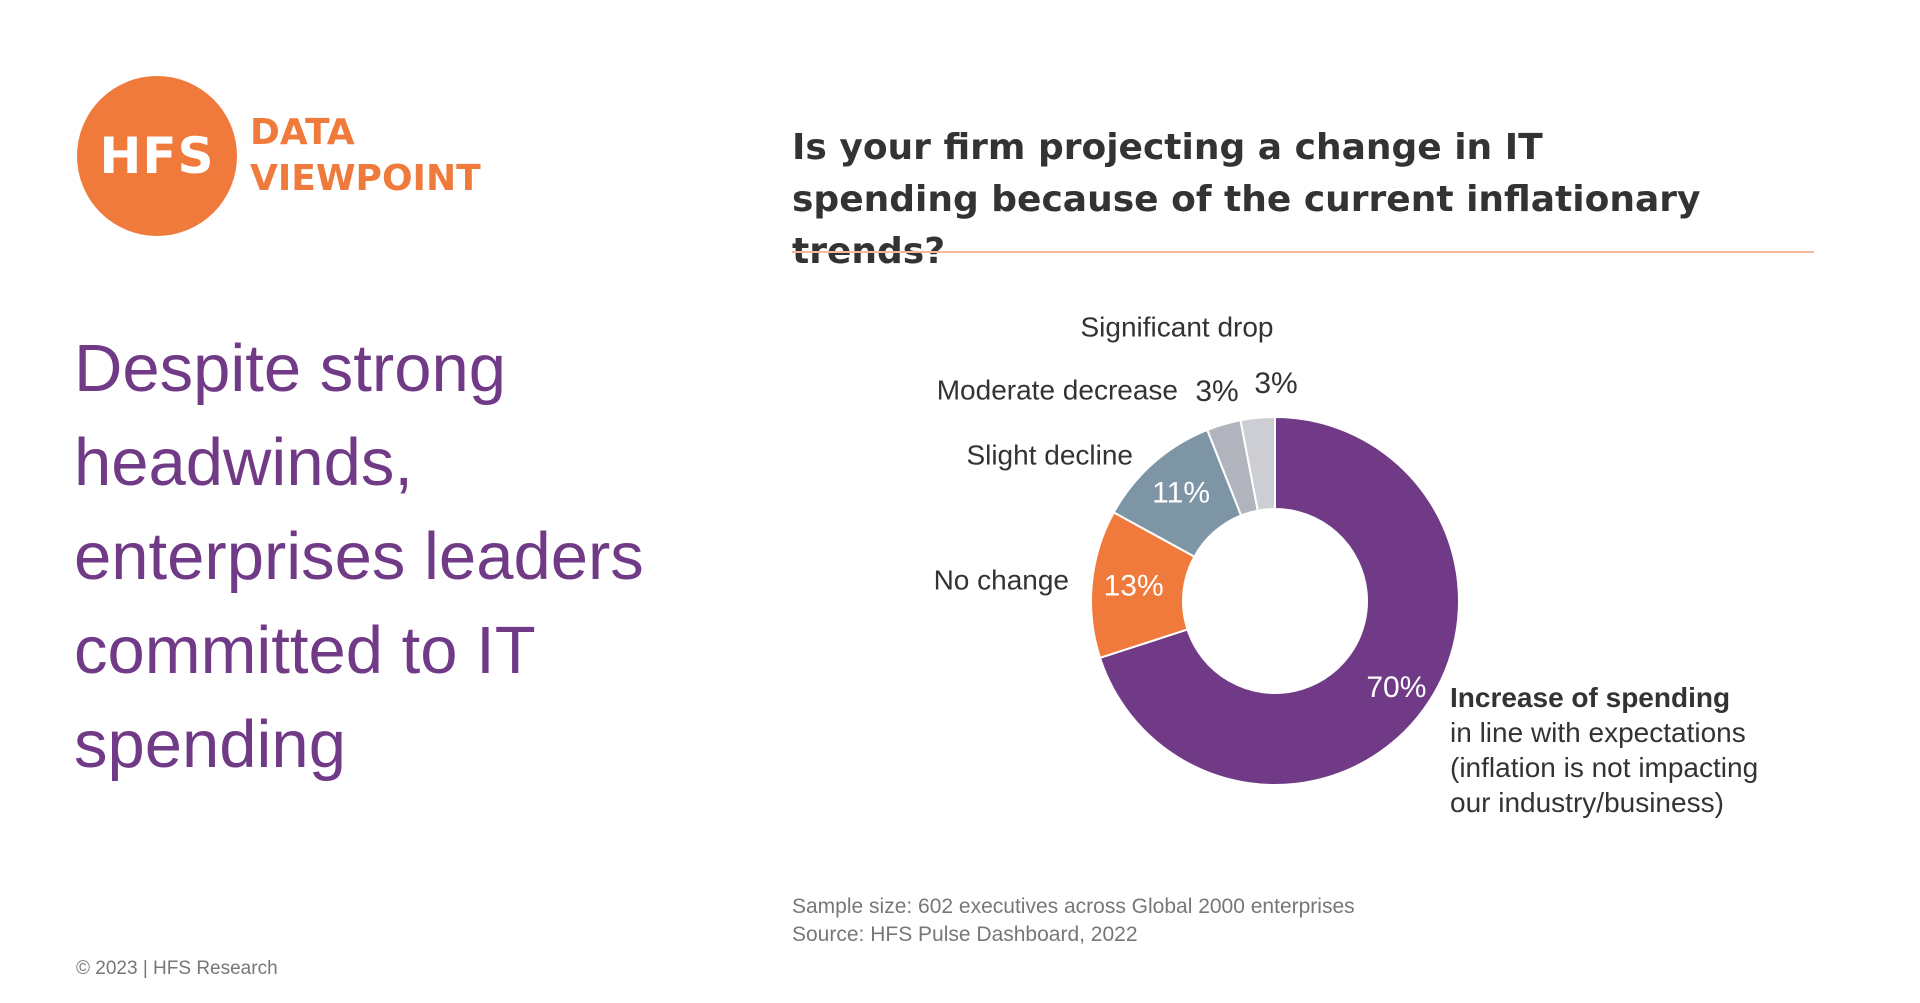 Image resolution: width=1920 pixels, height=1003 pixels. What do you see at coordinates (365, 178) in the screenshot?
I see `logo-line-2: VIEWPOINT` at bounding box center [365, 178].